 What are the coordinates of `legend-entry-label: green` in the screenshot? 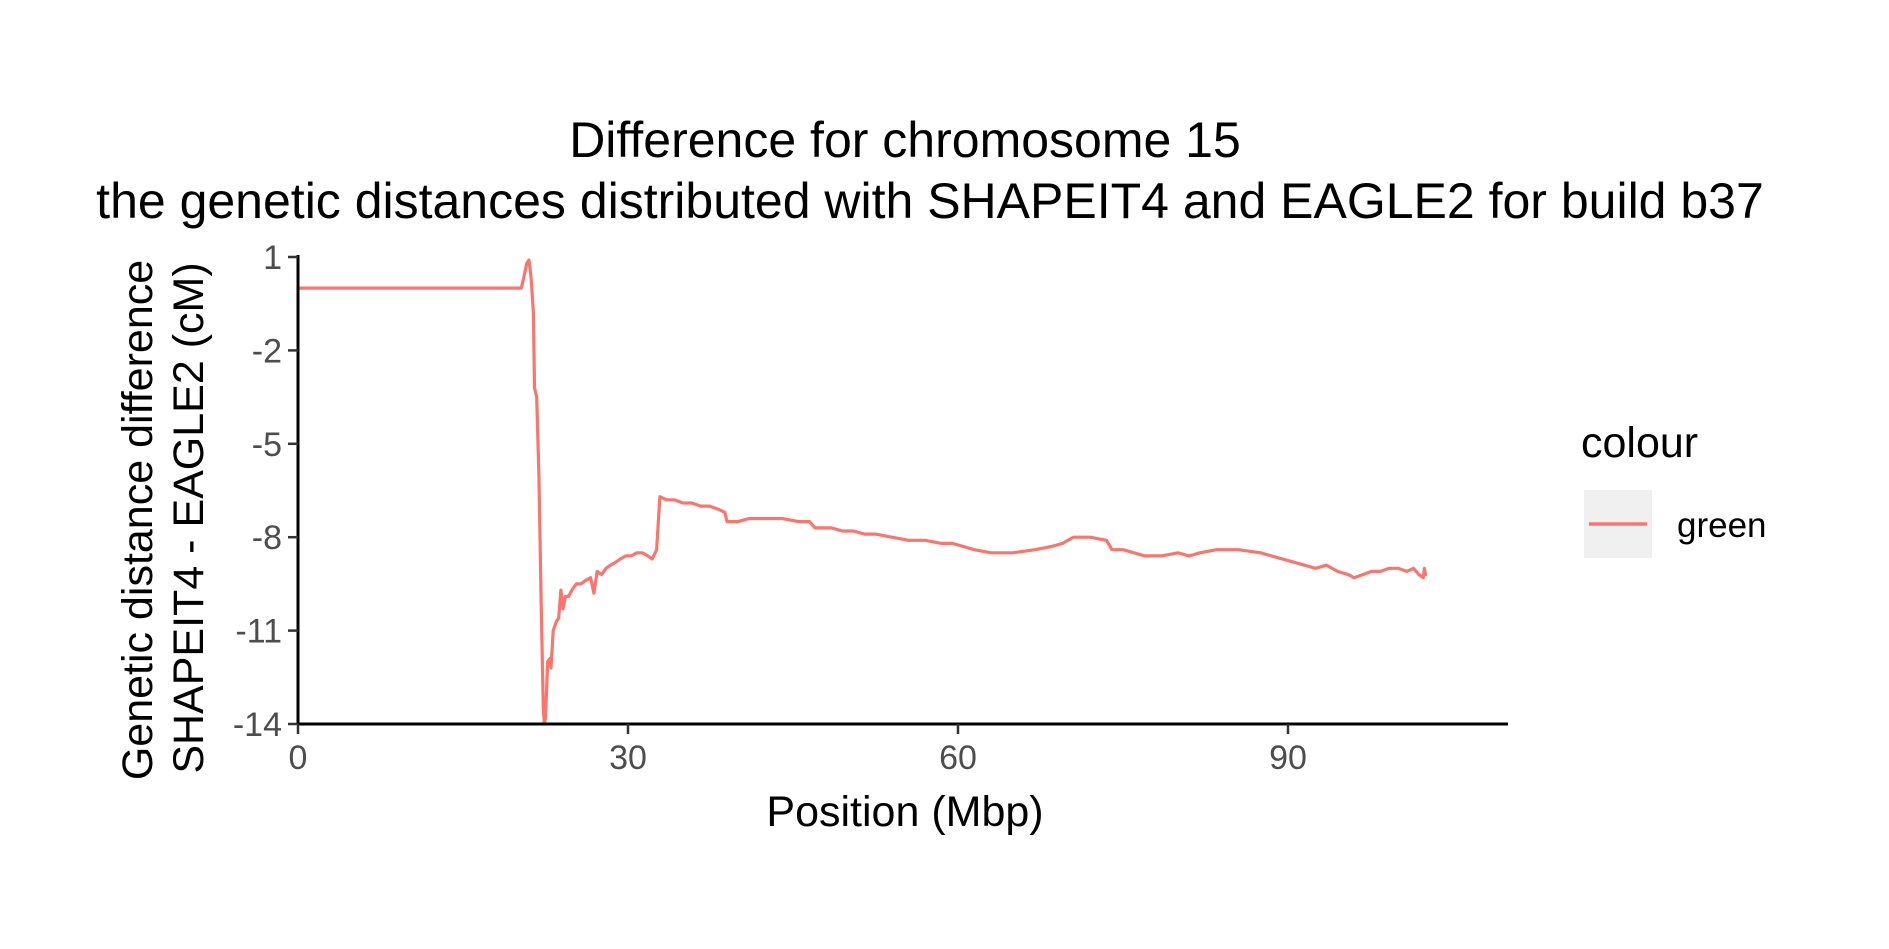 It's located at (1722, 525).